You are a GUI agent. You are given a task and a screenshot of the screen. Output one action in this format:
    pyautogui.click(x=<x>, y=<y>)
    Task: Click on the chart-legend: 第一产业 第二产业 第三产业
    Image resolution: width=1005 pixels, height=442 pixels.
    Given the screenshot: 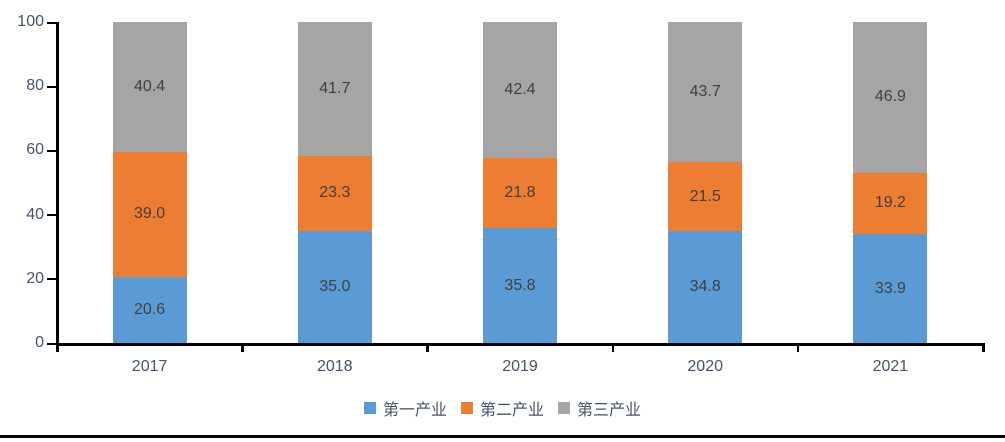 What is the action you would take?
    pyautogui.click(x=502, y=408)
    